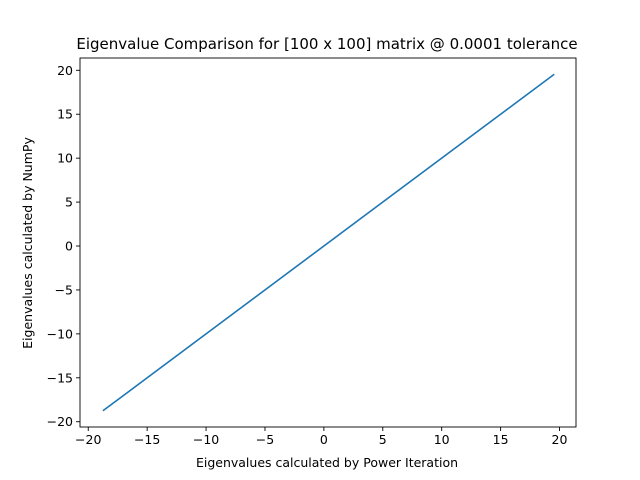  Describe the element at coordinates (501, 439) in the screenshot. I see `x-tick-label-7: 15` at that location.